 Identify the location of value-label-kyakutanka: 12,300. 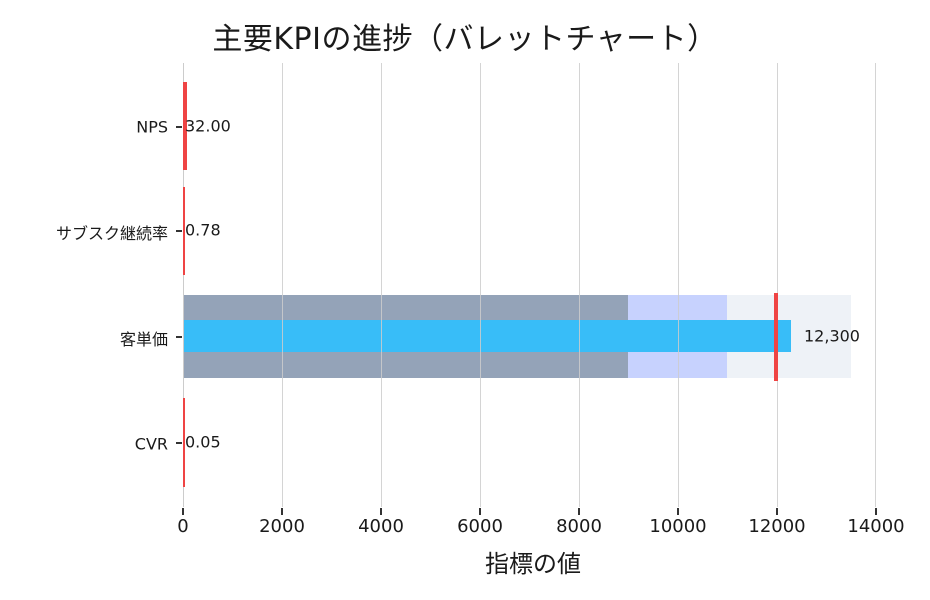
(832, 336).